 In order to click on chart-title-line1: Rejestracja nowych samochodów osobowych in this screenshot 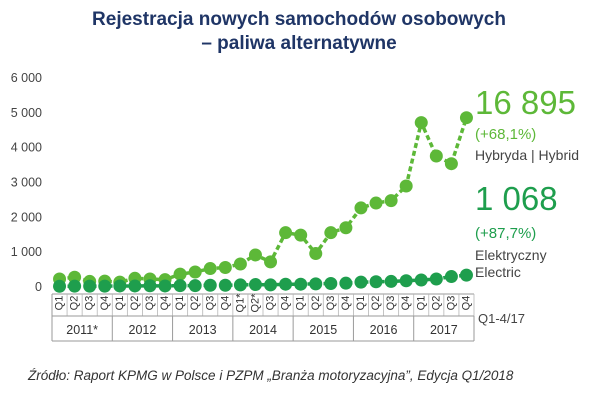, I will do `click(299, 19)`.